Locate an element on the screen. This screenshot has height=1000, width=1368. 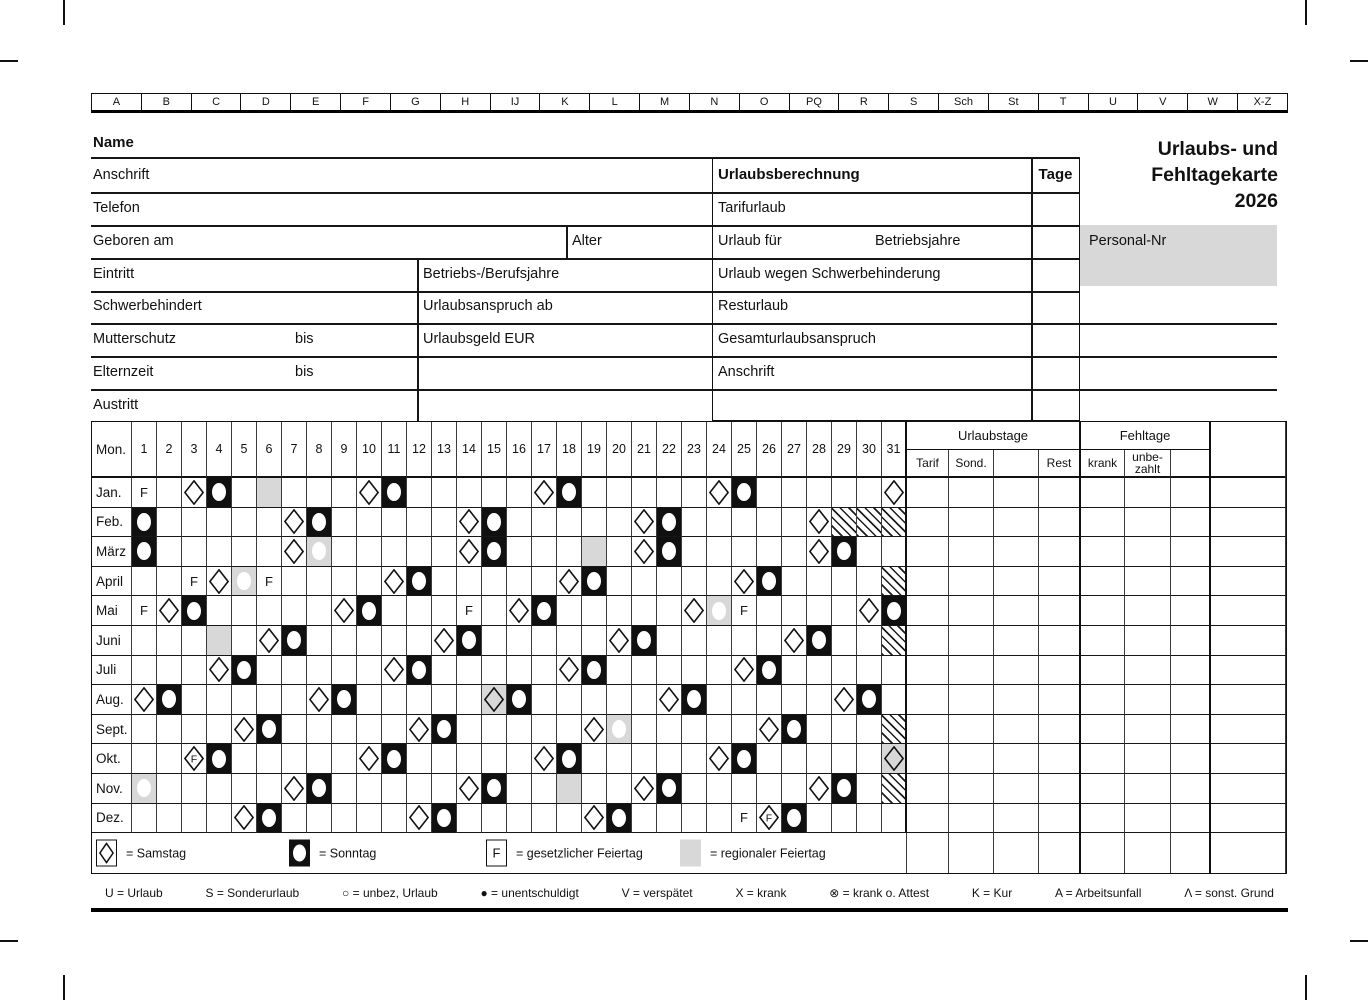
day-cell-märz-24 is located at coordinates (719, 552).